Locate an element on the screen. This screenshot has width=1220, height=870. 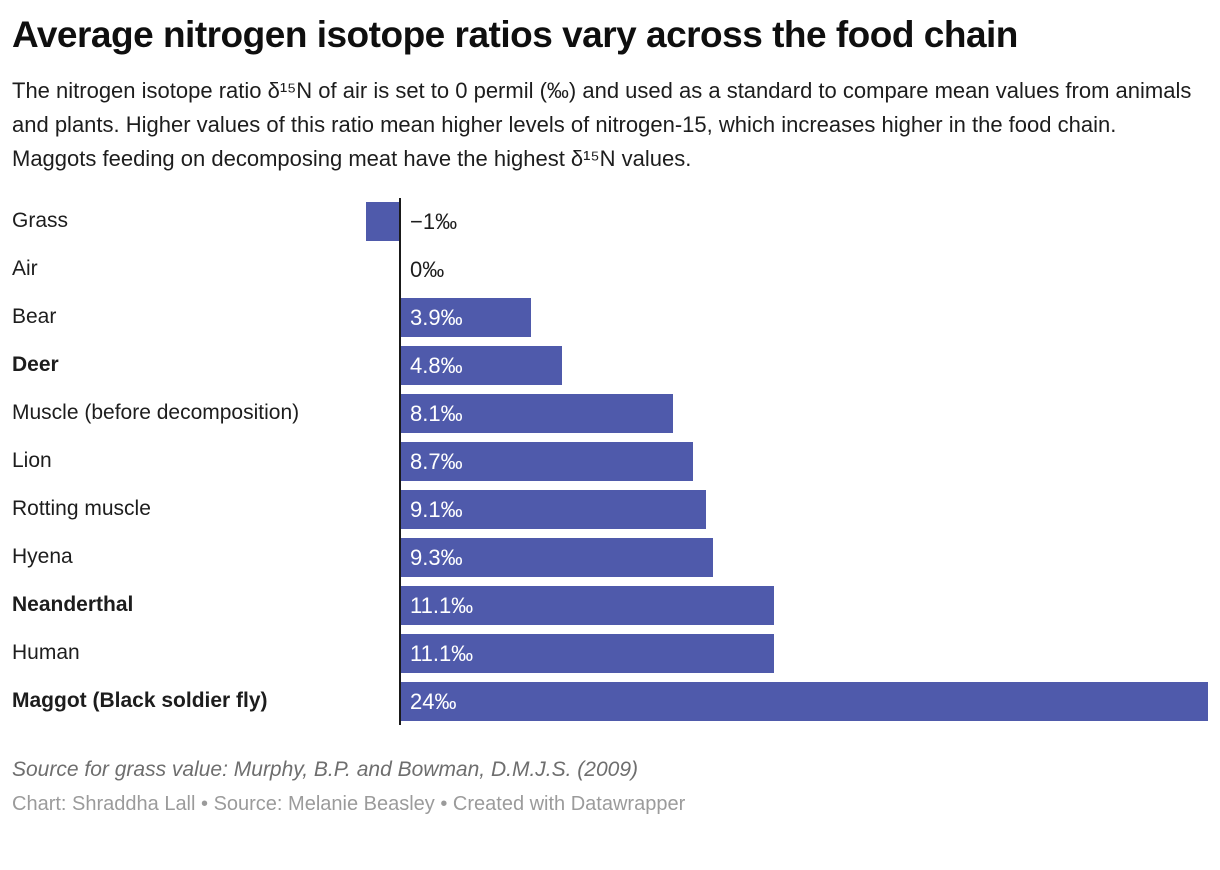
zero-axis-line is located at coordinates (400, 461).